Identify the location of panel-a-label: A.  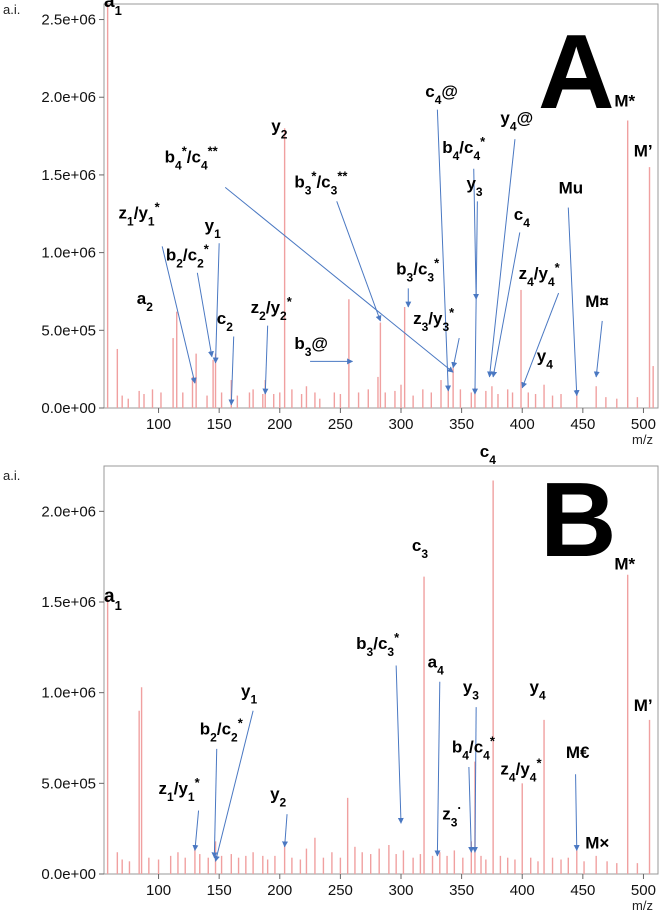
(576, 72).